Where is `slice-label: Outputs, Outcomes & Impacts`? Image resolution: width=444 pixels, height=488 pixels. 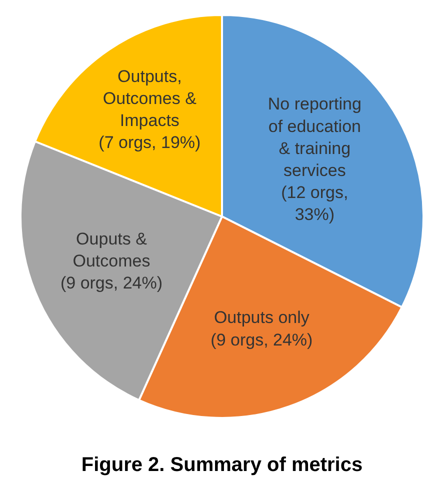
slice-label: Outputs, Outcomes & Impacts is located at coordinates (150, 98).